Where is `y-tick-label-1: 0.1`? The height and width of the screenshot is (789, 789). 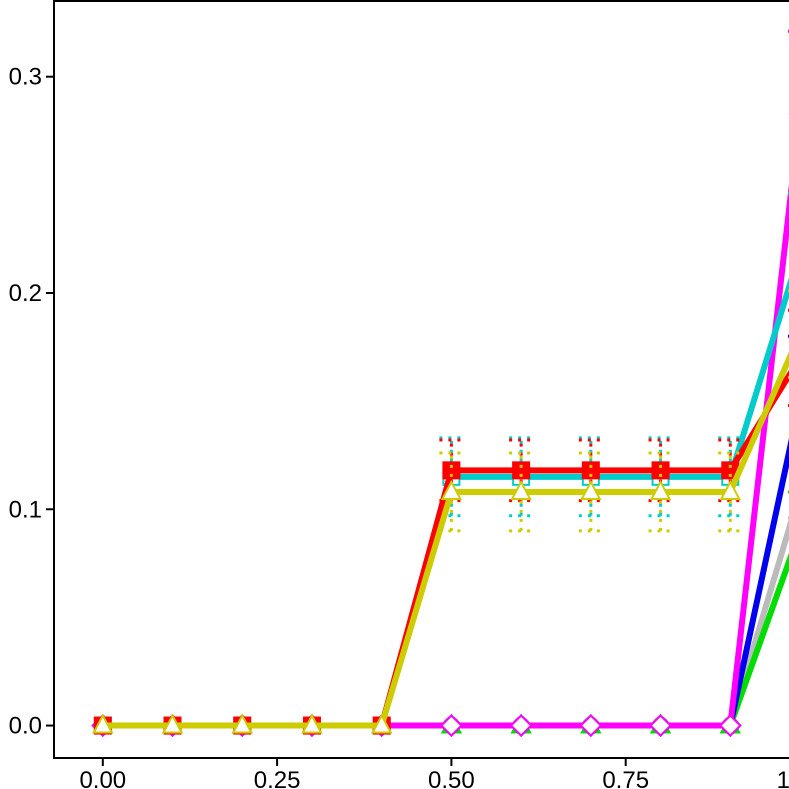
y-tick-label-1: 0.1 is located at coordinates (25, 509).